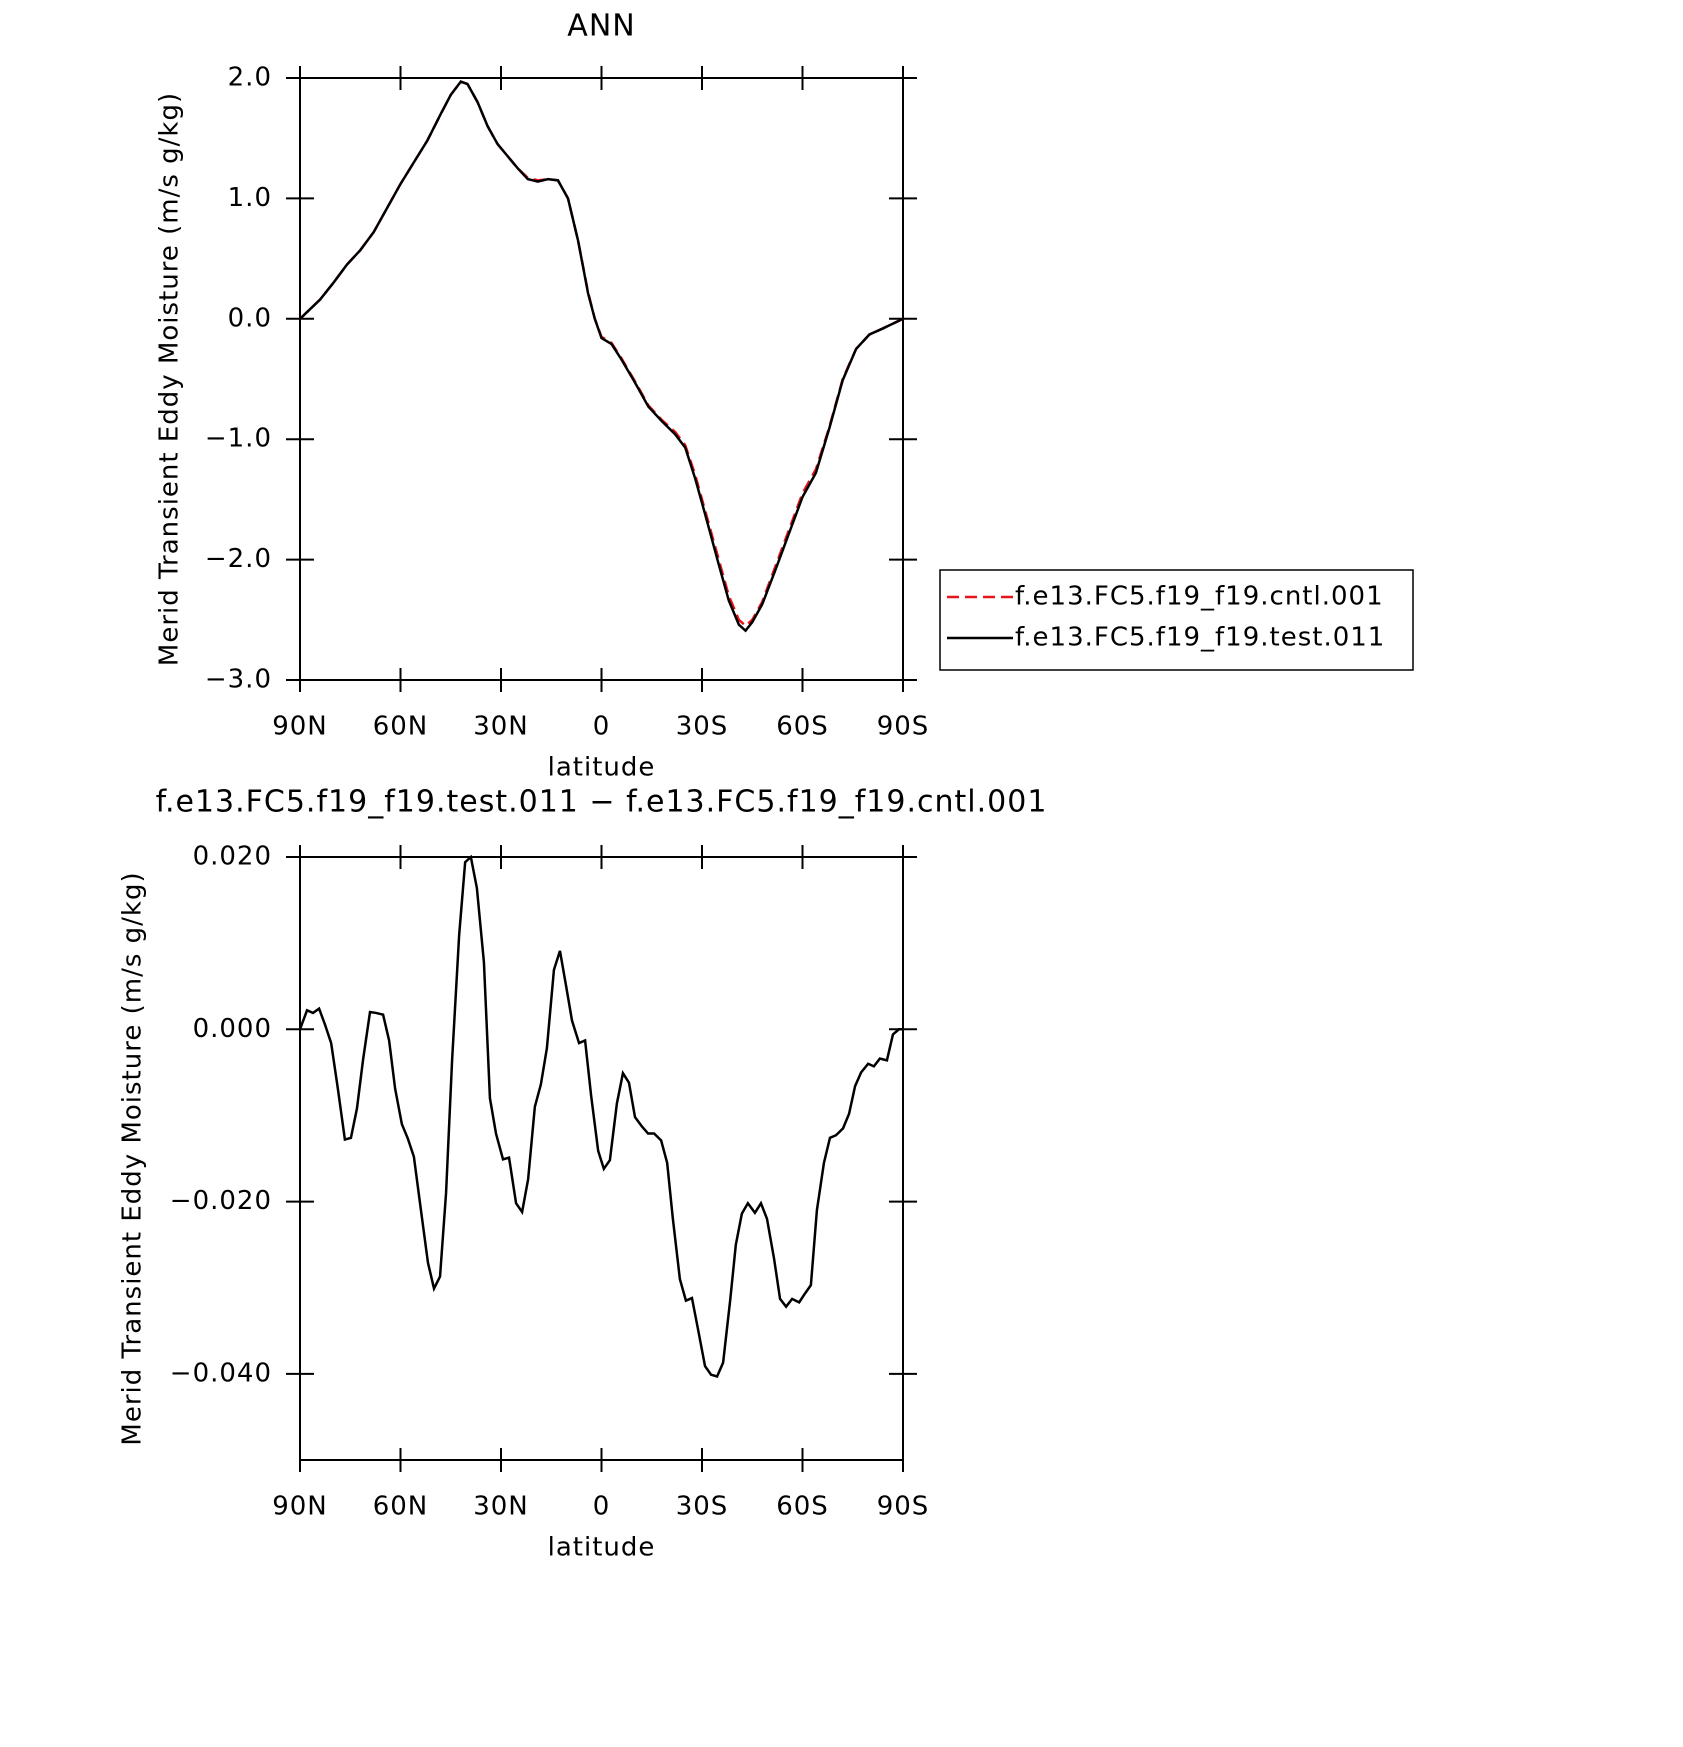 The width and height of the screenshot is (1683, 1747). What do you see at coordinates (250, 78) in the screenshot?
I see `y-tick-label: 2.0` at bounding box center [250, 78].